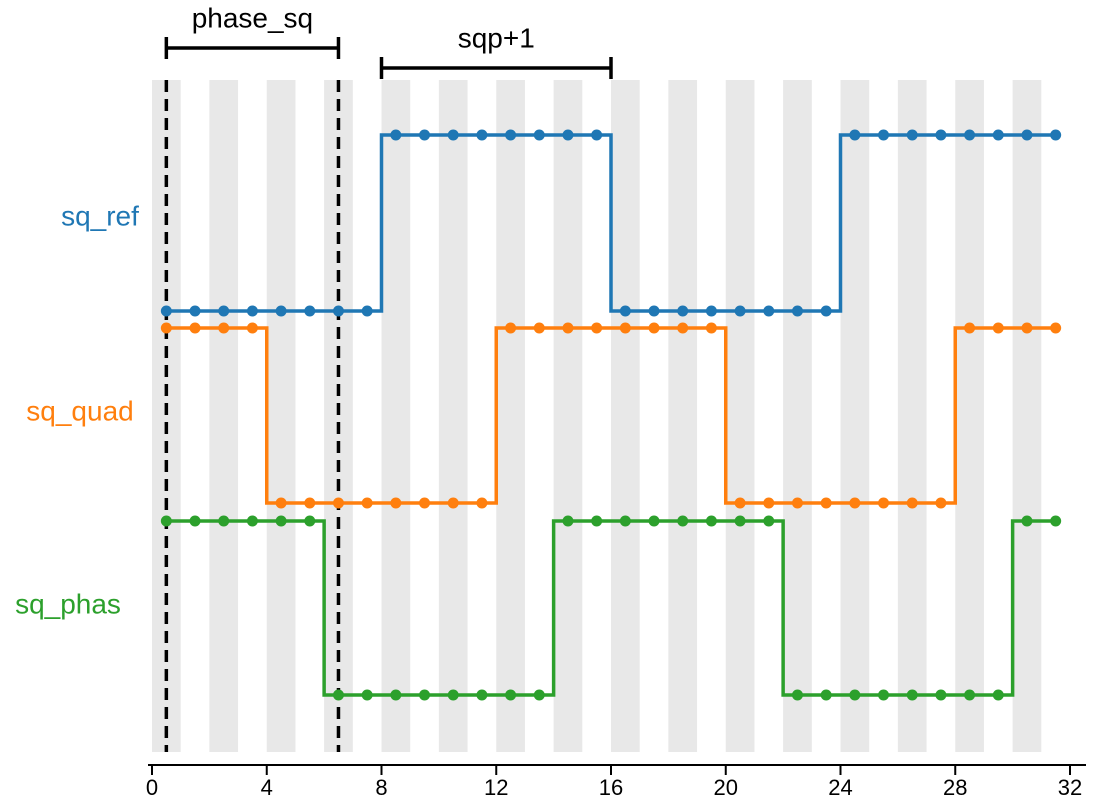 This screenshot has width=1100, height=805. I want to click on x-tick-label: 20, so click(726, 787).